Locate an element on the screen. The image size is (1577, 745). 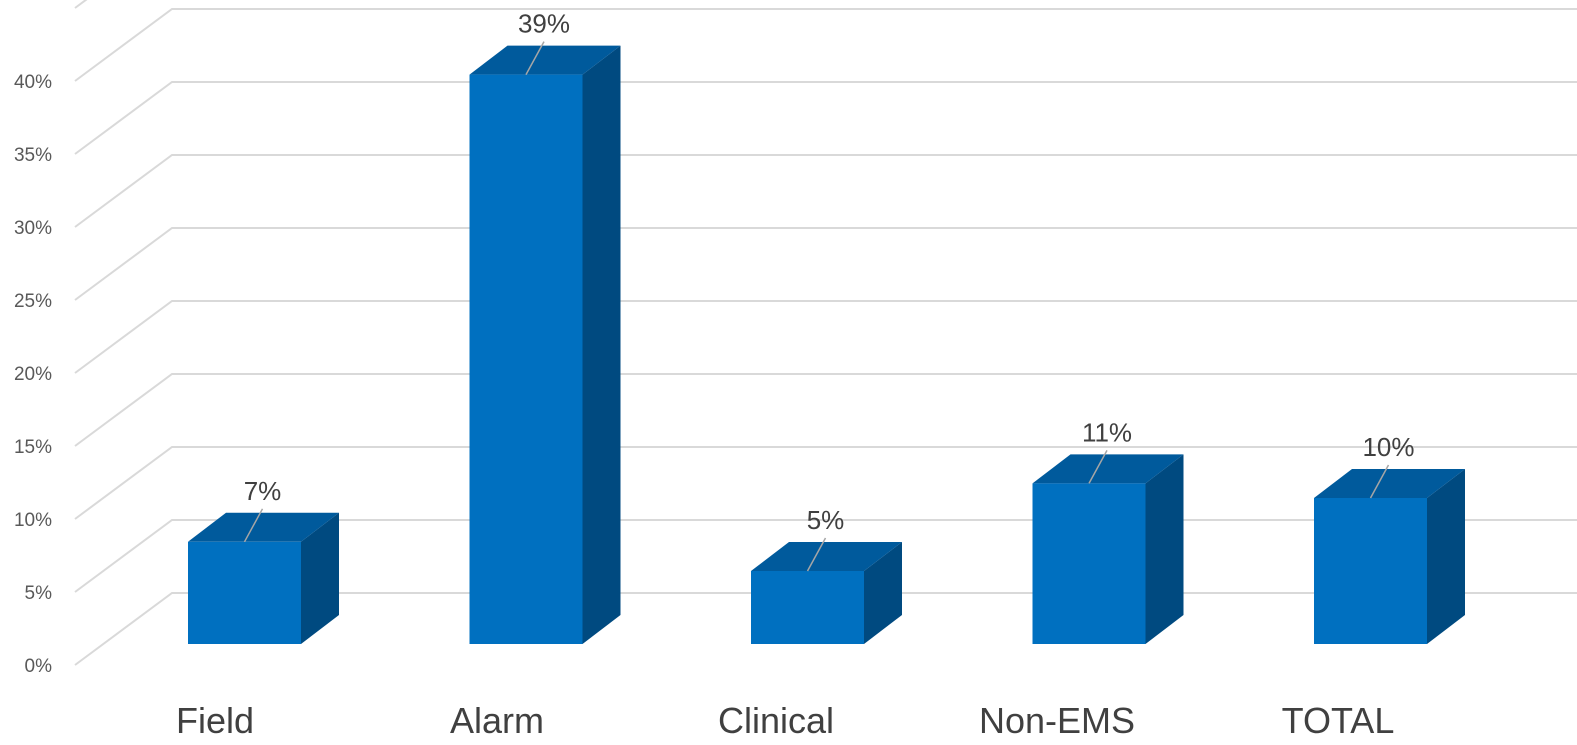
y-tick-label: 10% is located at coordinates (33, 520).